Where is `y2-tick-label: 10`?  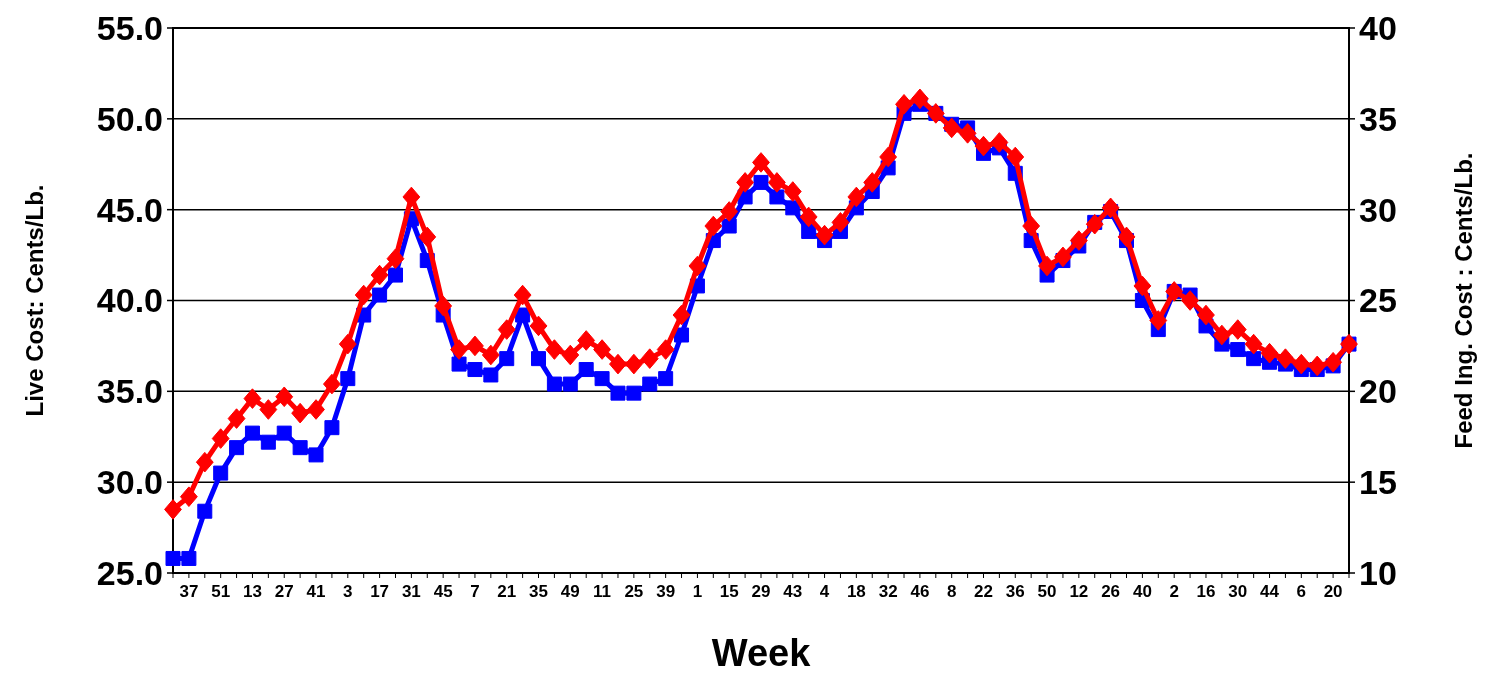
y2-tick-label: 10 is located at coordinates (1378, 572).